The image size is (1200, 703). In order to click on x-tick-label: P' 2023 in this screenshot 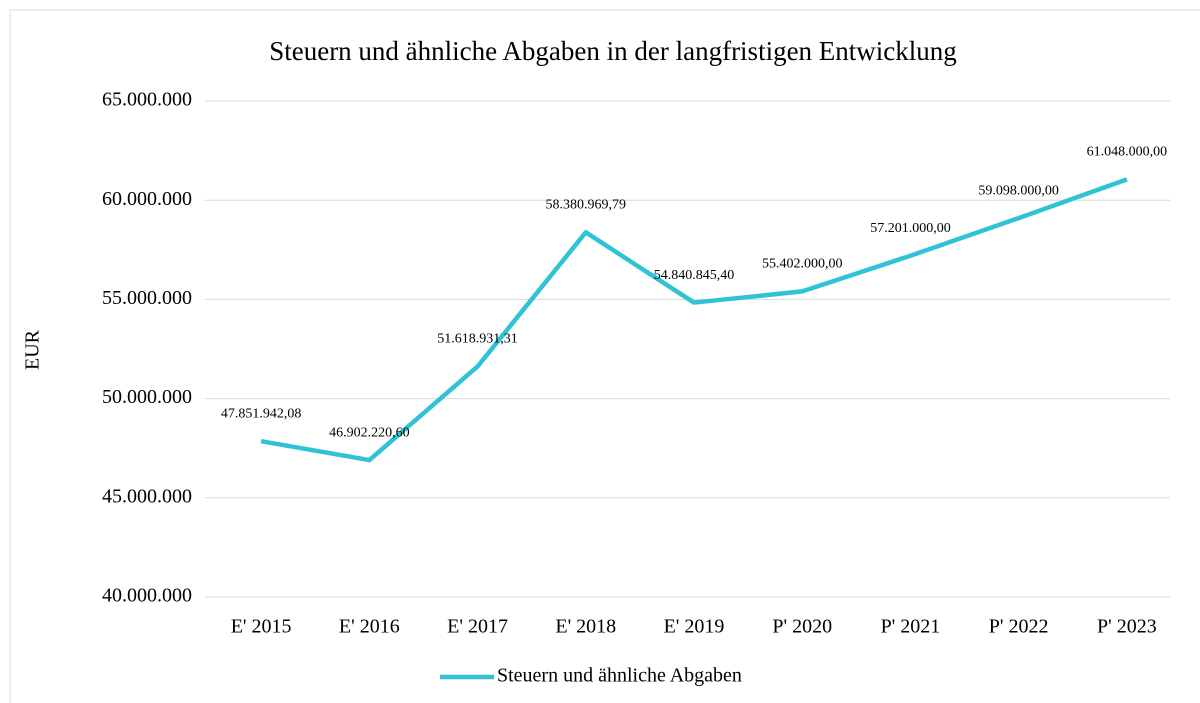, I will do `click(1127, 627)`.